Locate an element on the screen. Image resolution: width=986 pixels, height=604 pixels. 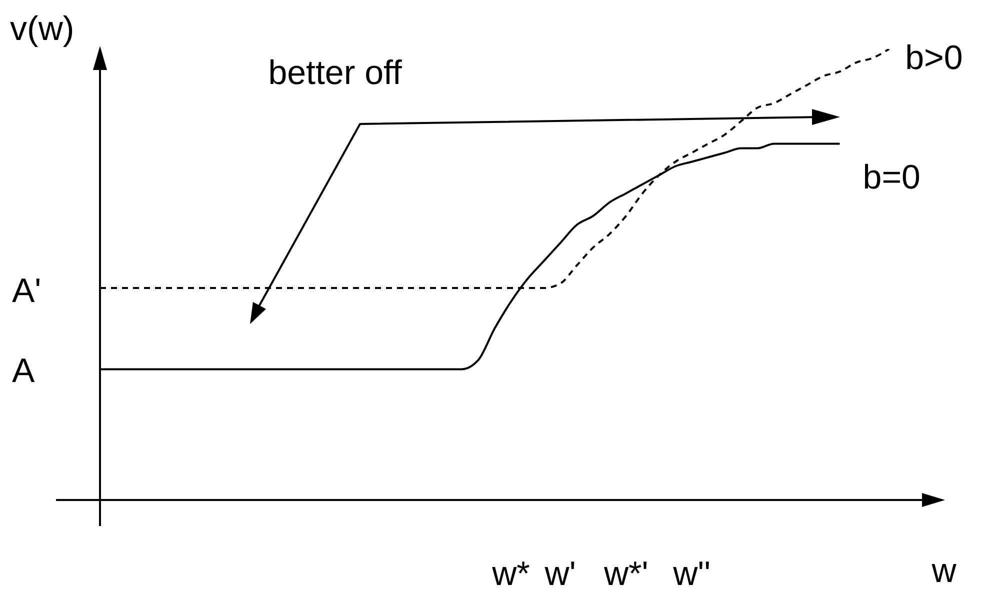
x-tick-label: w* is located at coordinates (510, 574).